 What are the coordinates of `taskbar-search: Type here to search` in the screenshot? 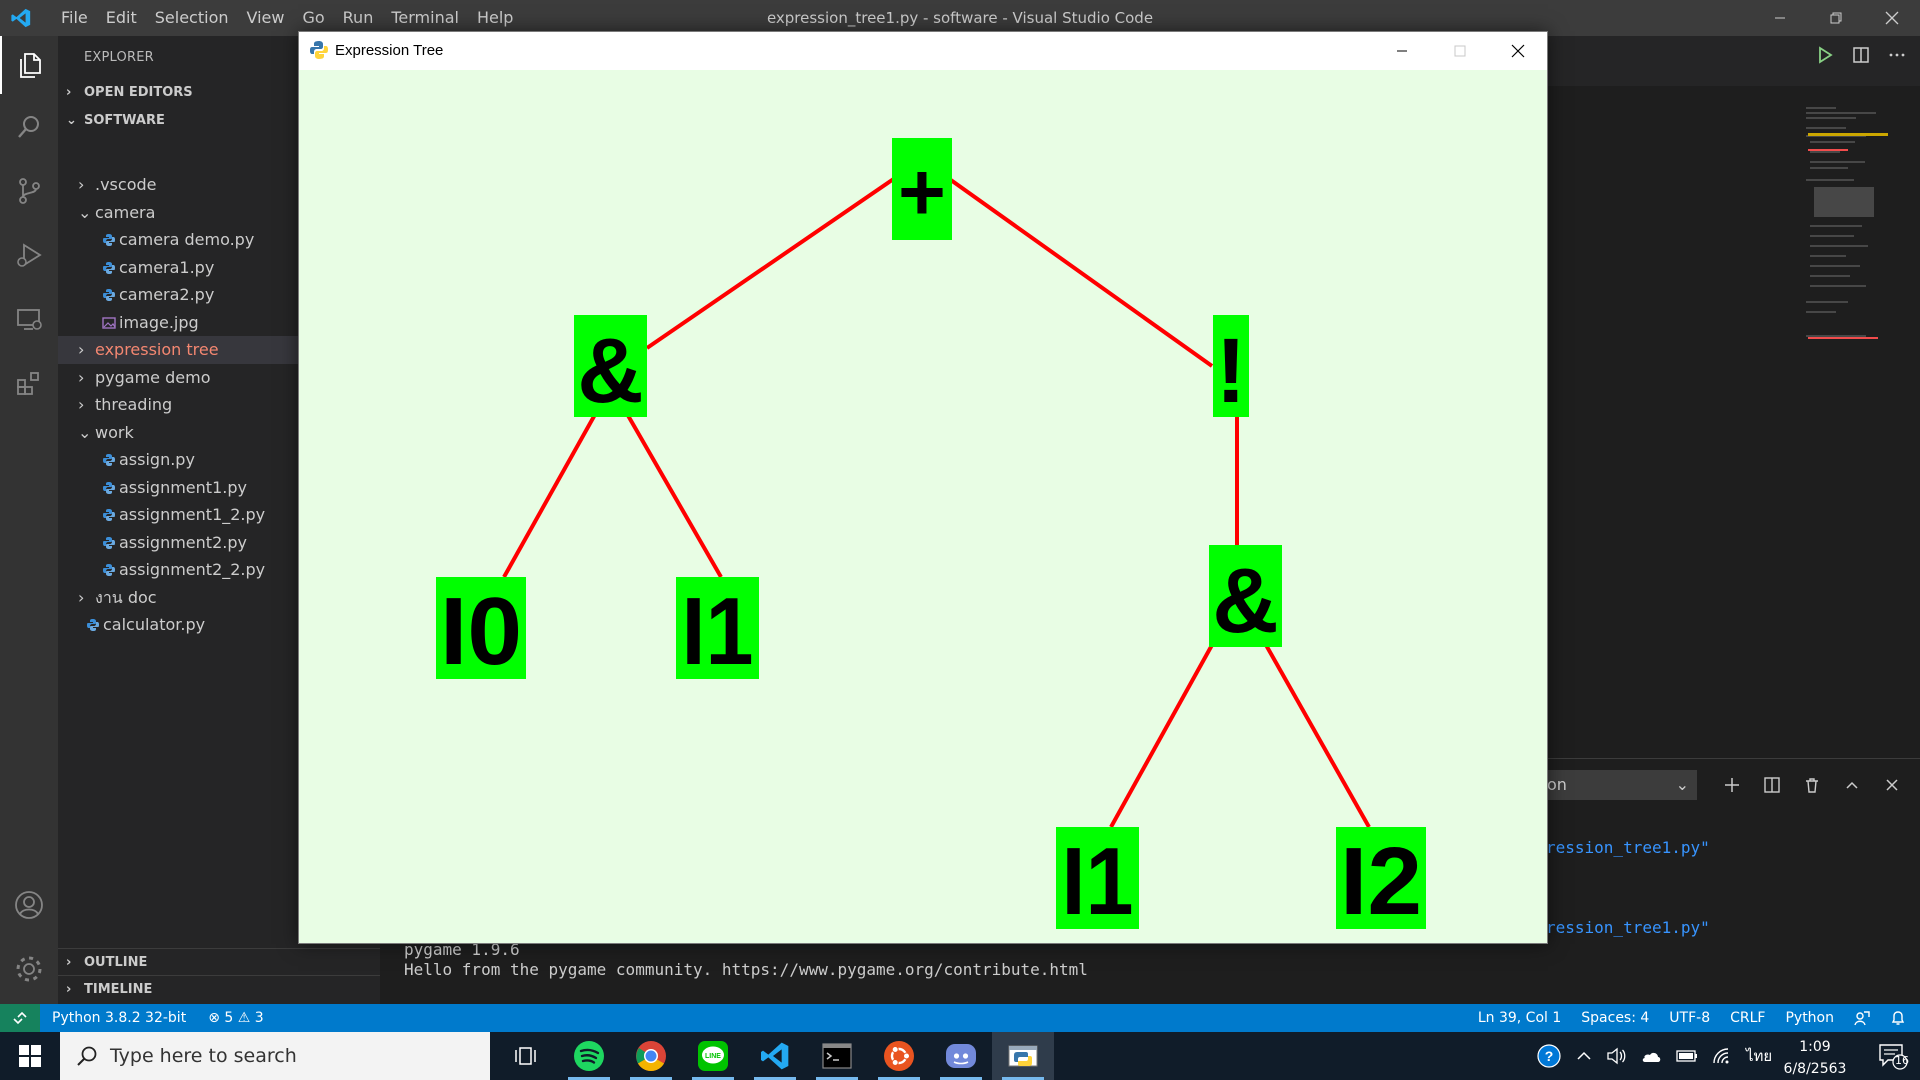 It's located at (275, 1056).